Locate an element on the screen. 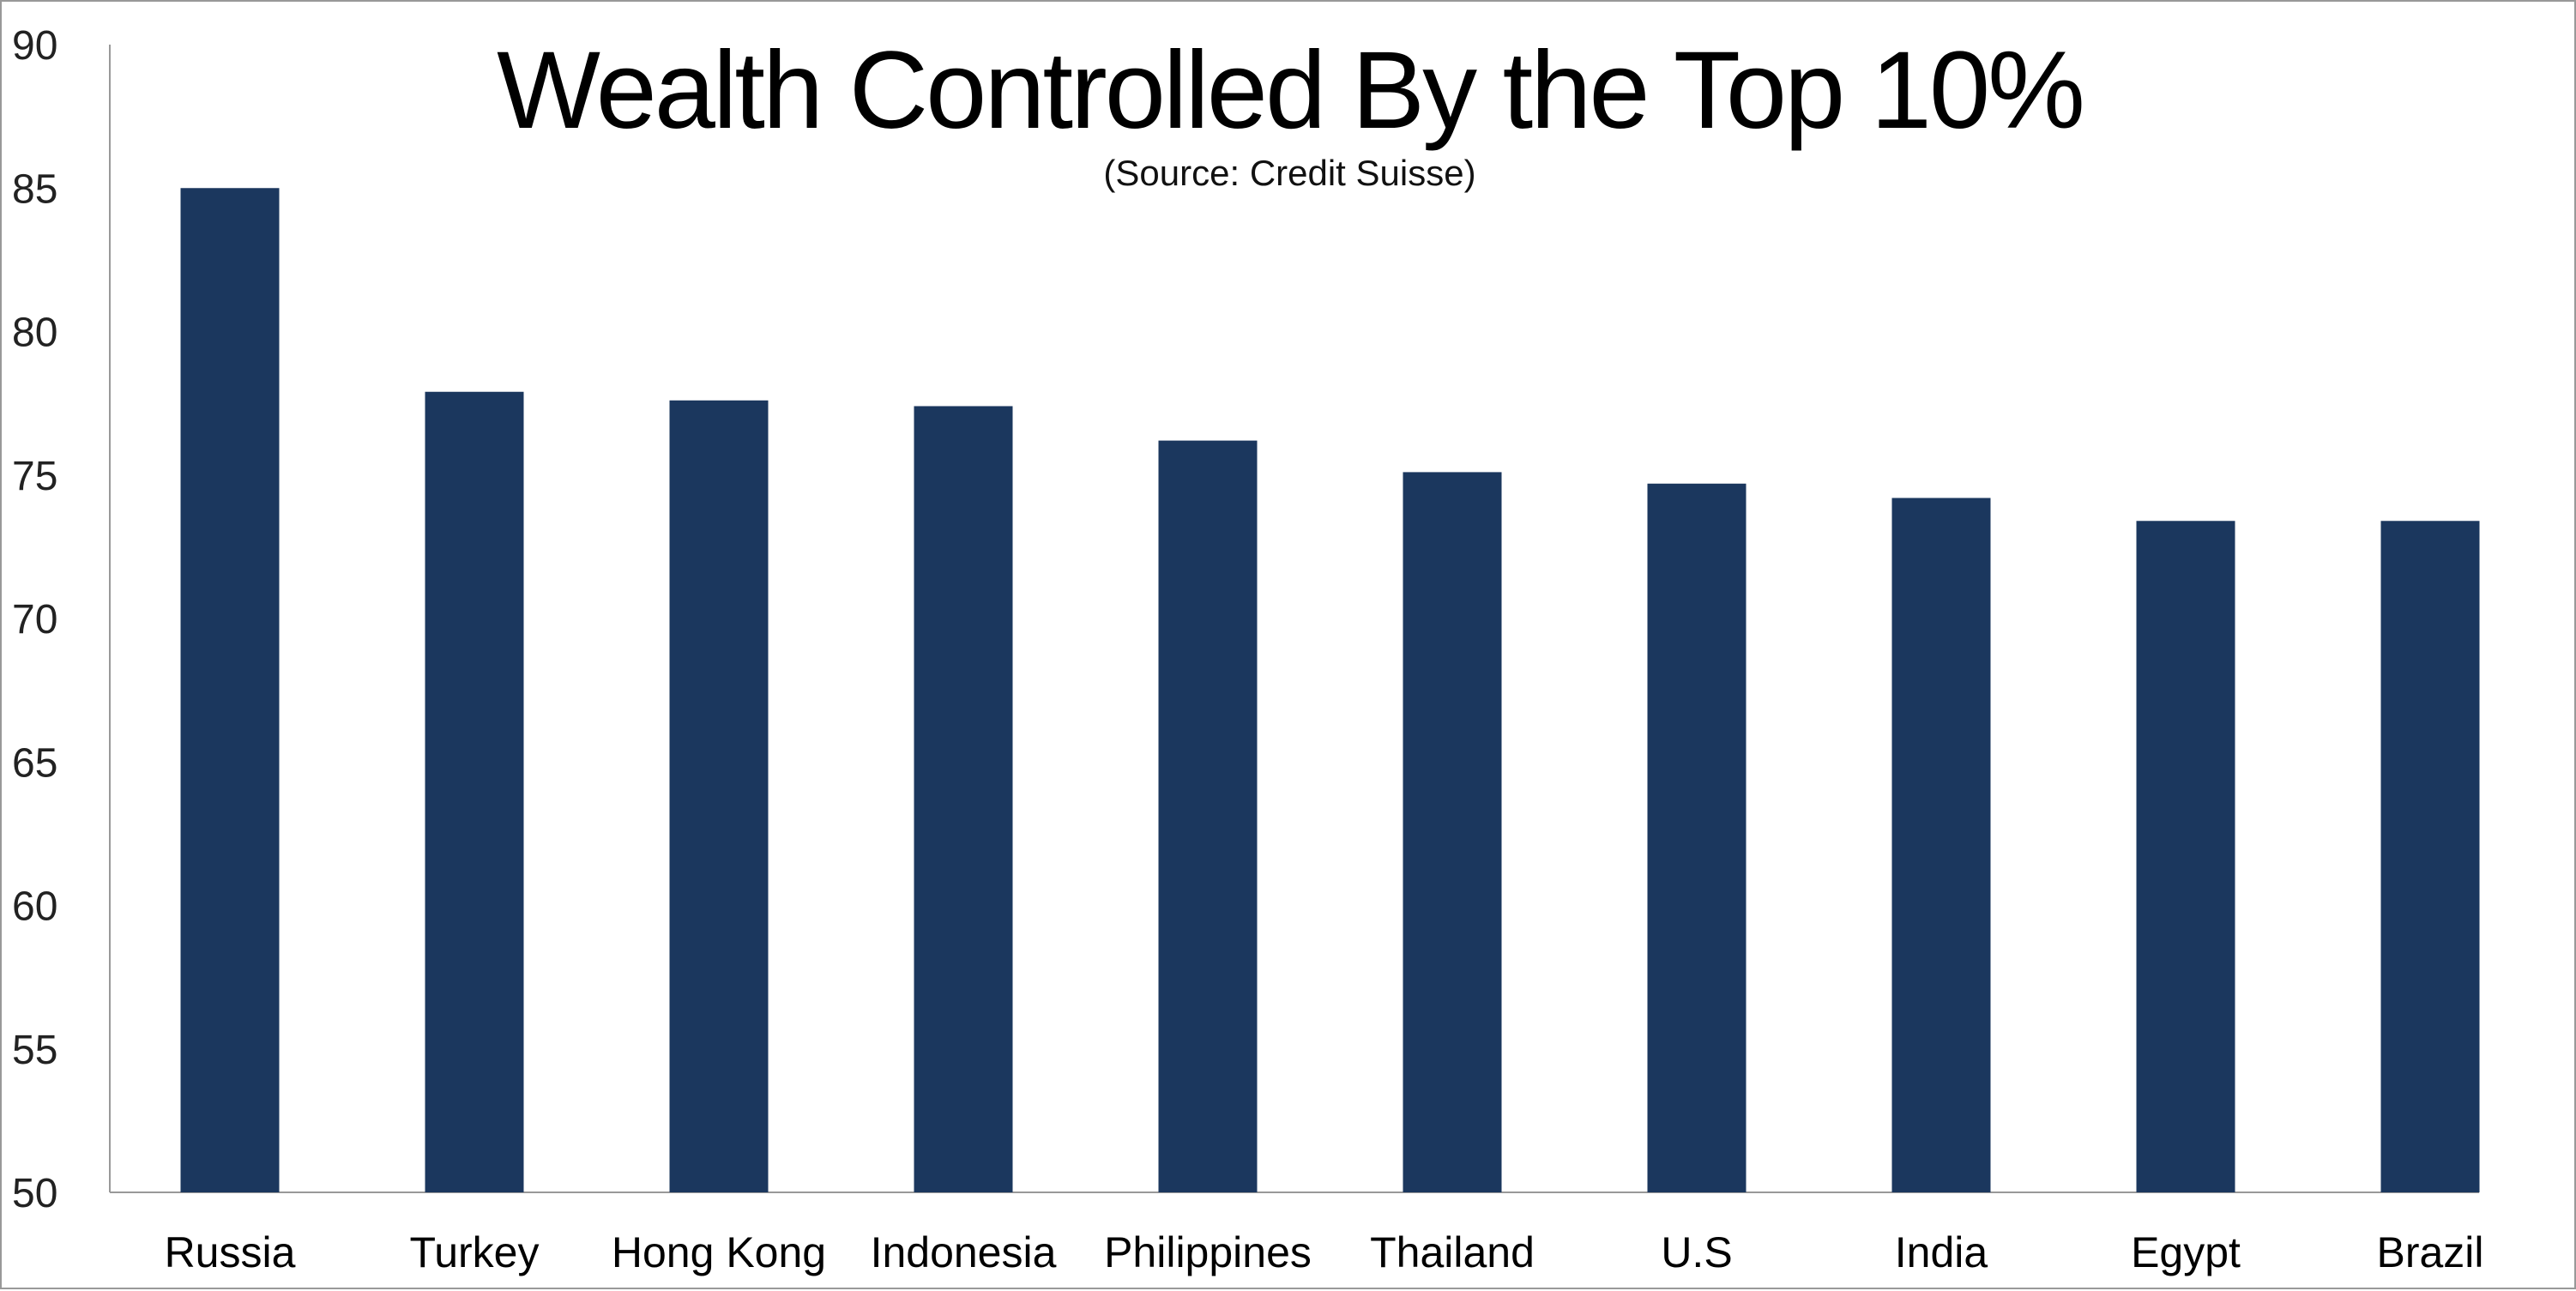 This screenshot has width=2576, height=1291. bar-indonesia is located at coordinates (963, 800).